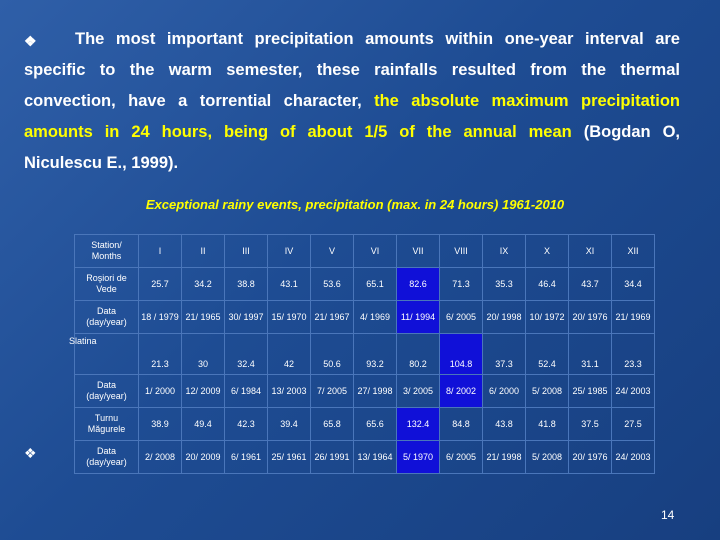 The height and width of the screenshot is (540, 720). I want to click on table-cell: 34.4, so click(633, 284).